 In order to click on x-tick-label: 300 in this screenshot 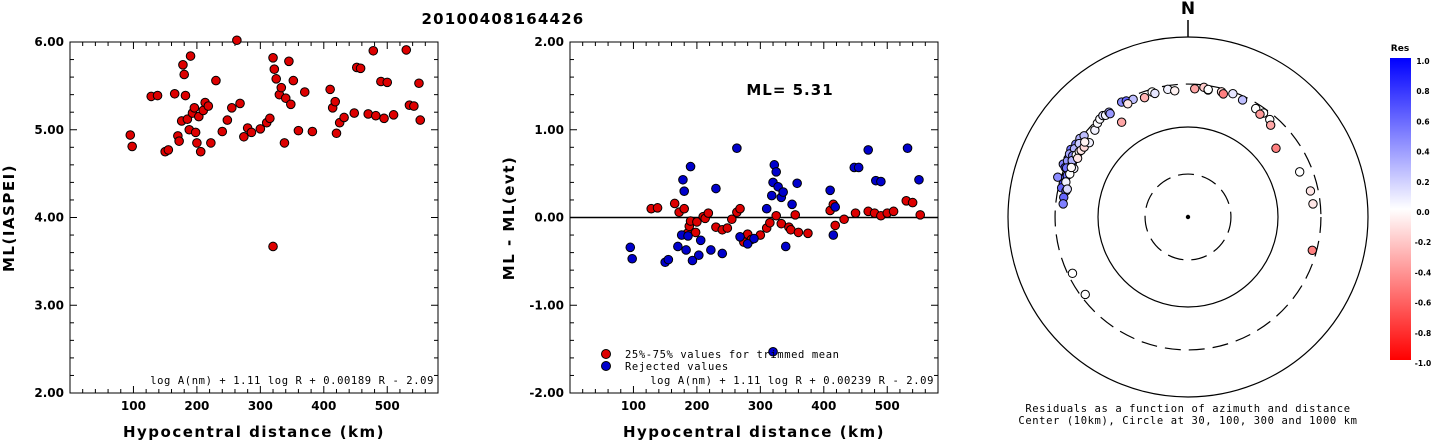, I will do `click(260, 406)`.